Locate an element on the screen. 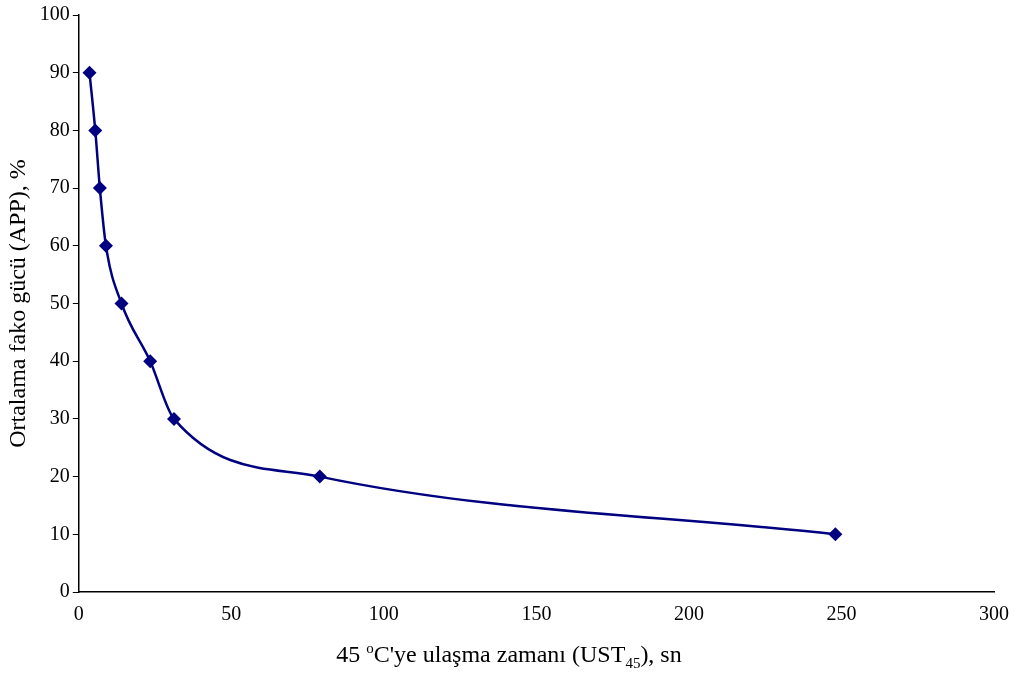  x-tick-label: 250 is located at coordinates (841, 613).